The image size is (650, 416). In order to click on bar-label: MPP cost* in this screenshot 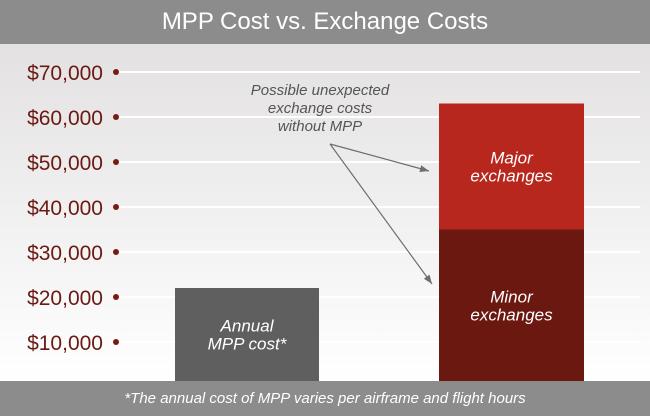, I will do `click(248, 344)`.